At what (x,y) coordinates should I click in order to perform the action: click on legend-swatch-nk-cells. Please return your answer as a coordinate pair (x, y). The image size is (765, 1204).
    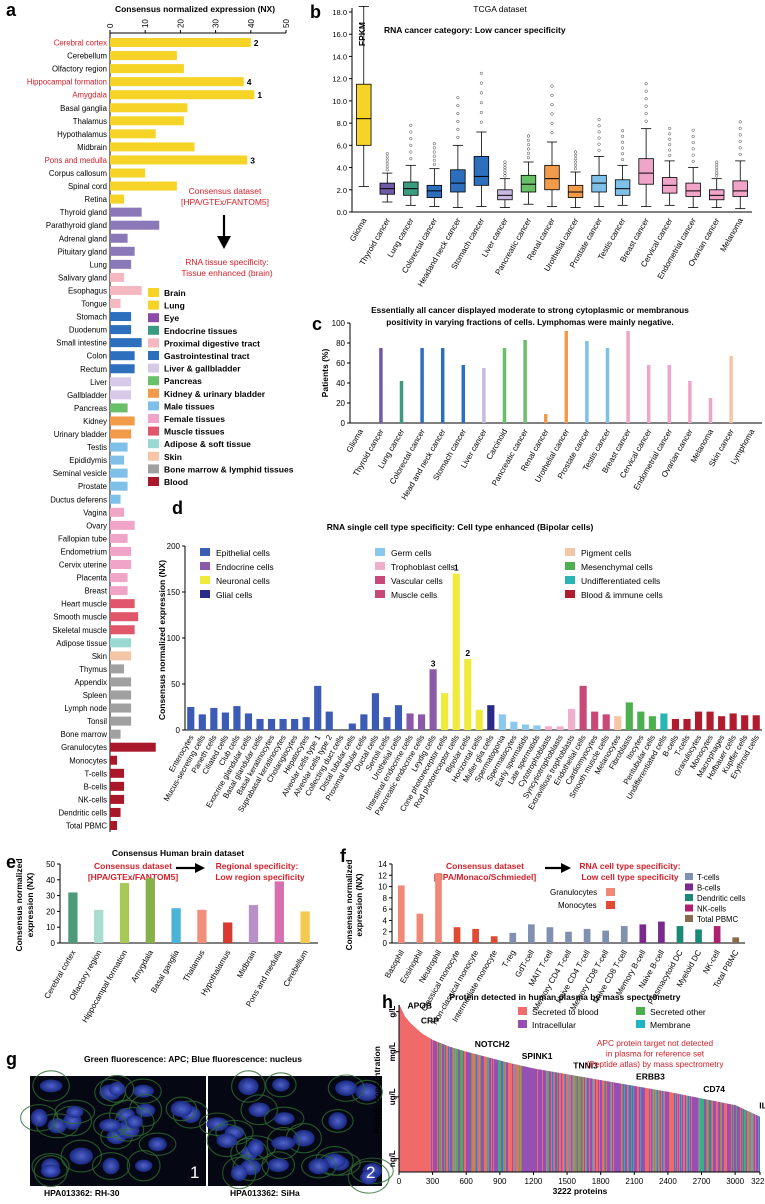
    Looking at the image, I should click on (689, 908).